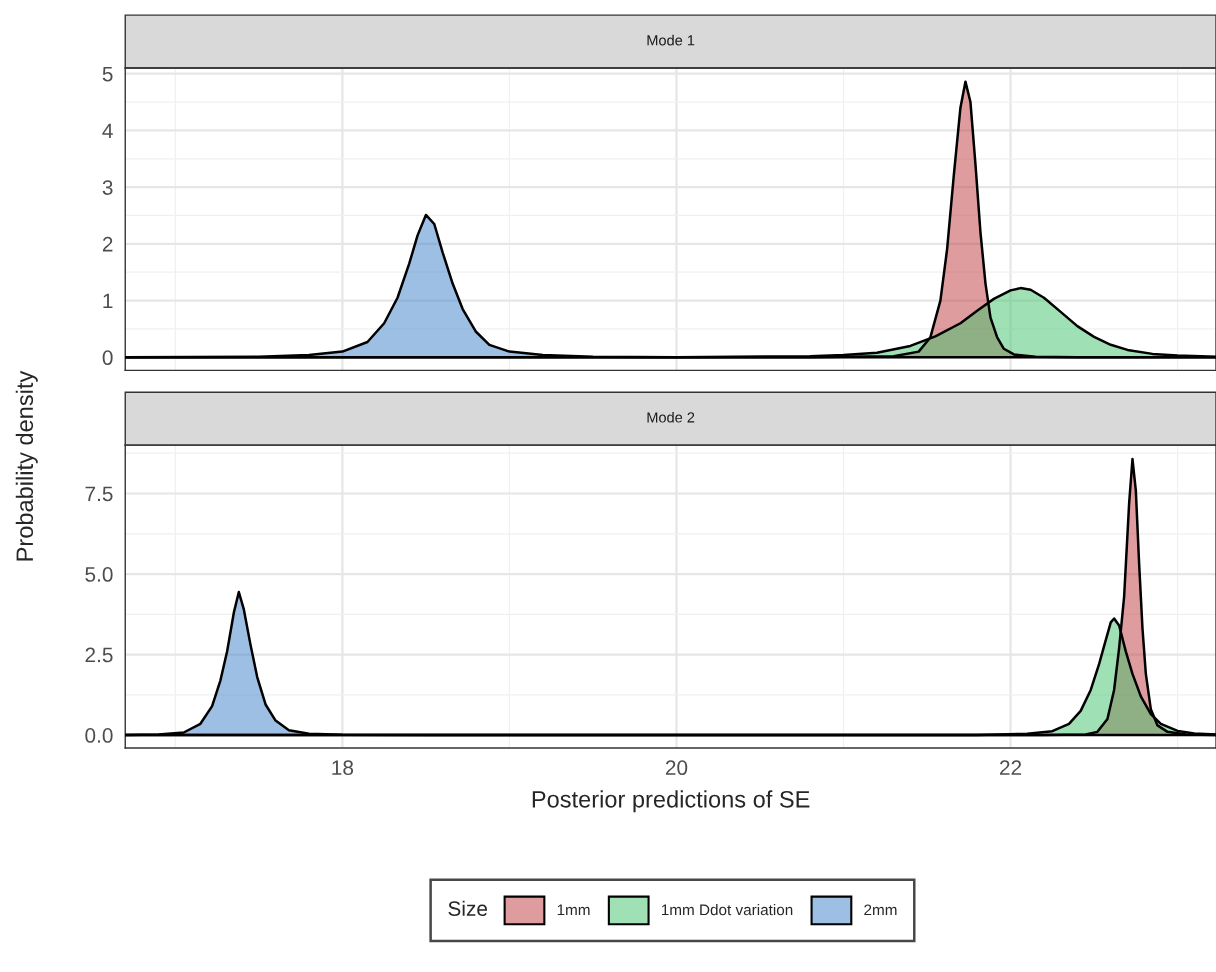  Describe the element at coordinates (573, 910) in the screenshot. I see `legend-label: 1mm` at that location.